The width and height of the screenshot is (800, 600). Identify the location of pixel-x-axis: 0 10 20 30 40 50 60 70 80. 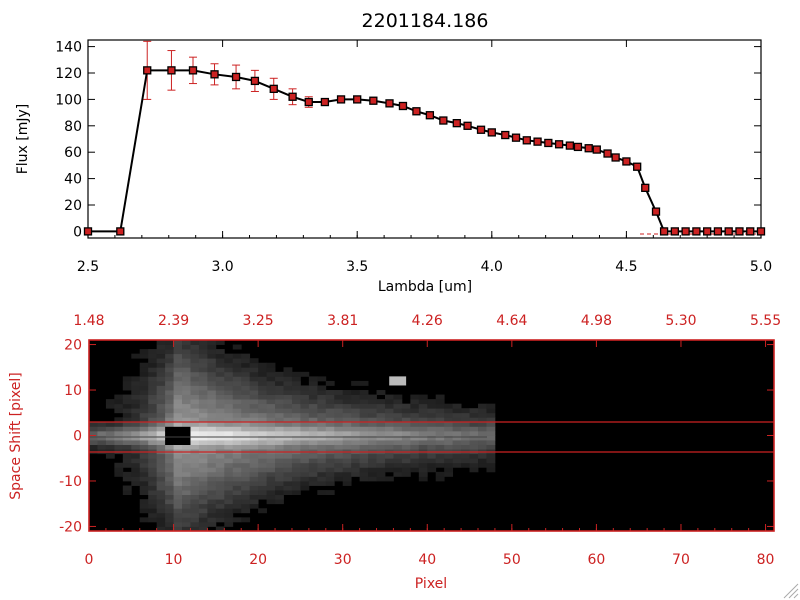
(429, 546).